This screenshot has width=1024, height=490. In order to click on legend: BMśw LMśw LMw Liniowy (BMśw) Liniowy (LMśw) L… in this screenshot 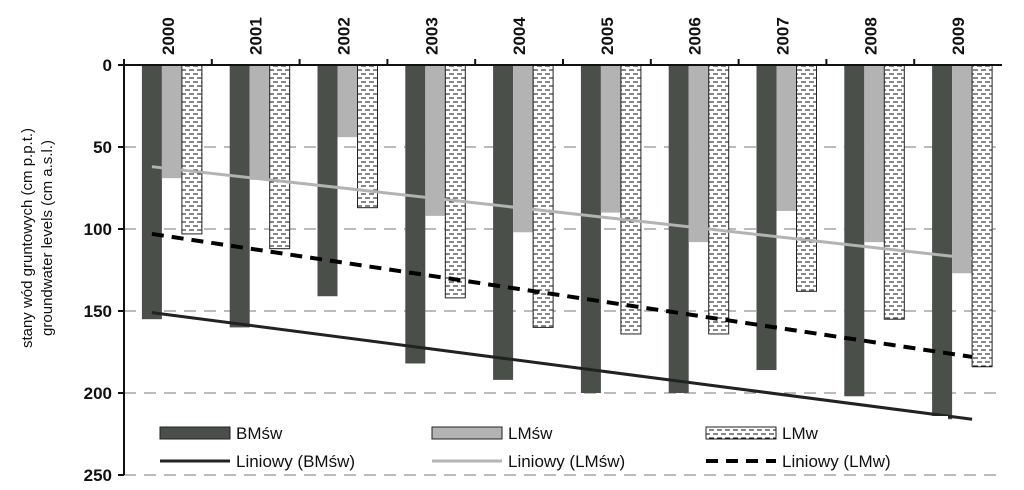, I will do `click(548, 445)`.